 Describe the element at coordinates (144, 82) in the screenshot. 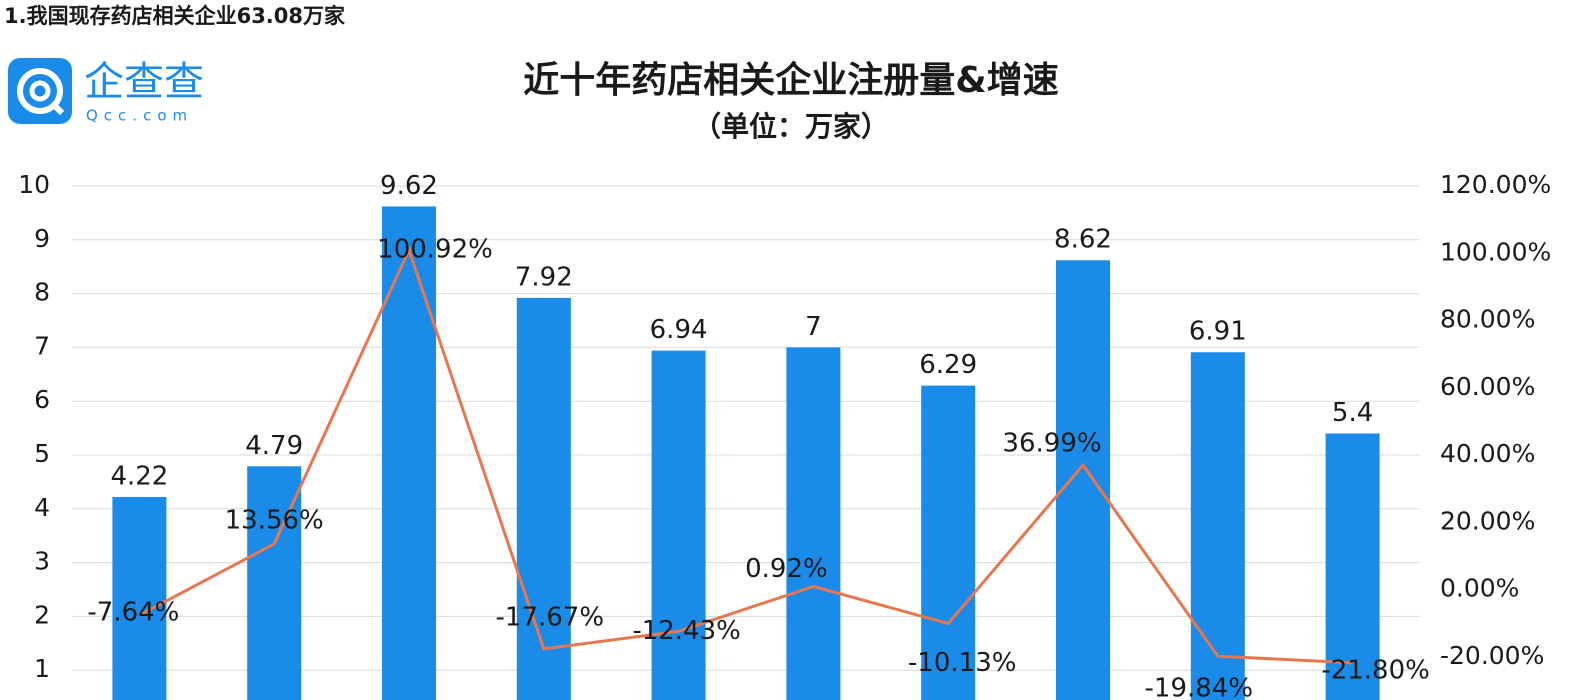

I see `logo-name: 企查查` at that location.